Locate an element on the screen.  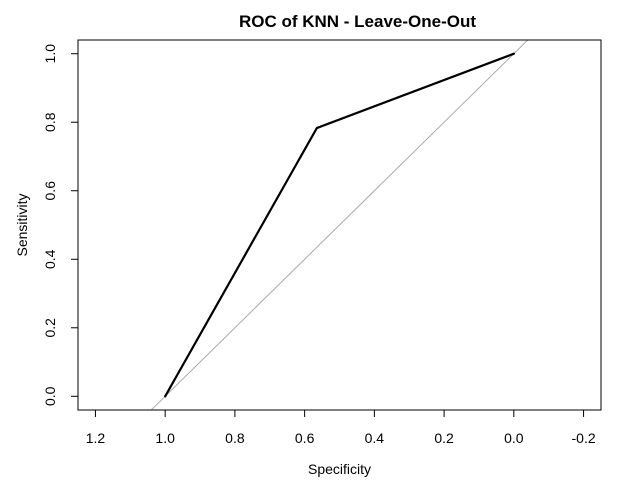
x-tick-label: 1.0 is located at coordinates (165, 438).